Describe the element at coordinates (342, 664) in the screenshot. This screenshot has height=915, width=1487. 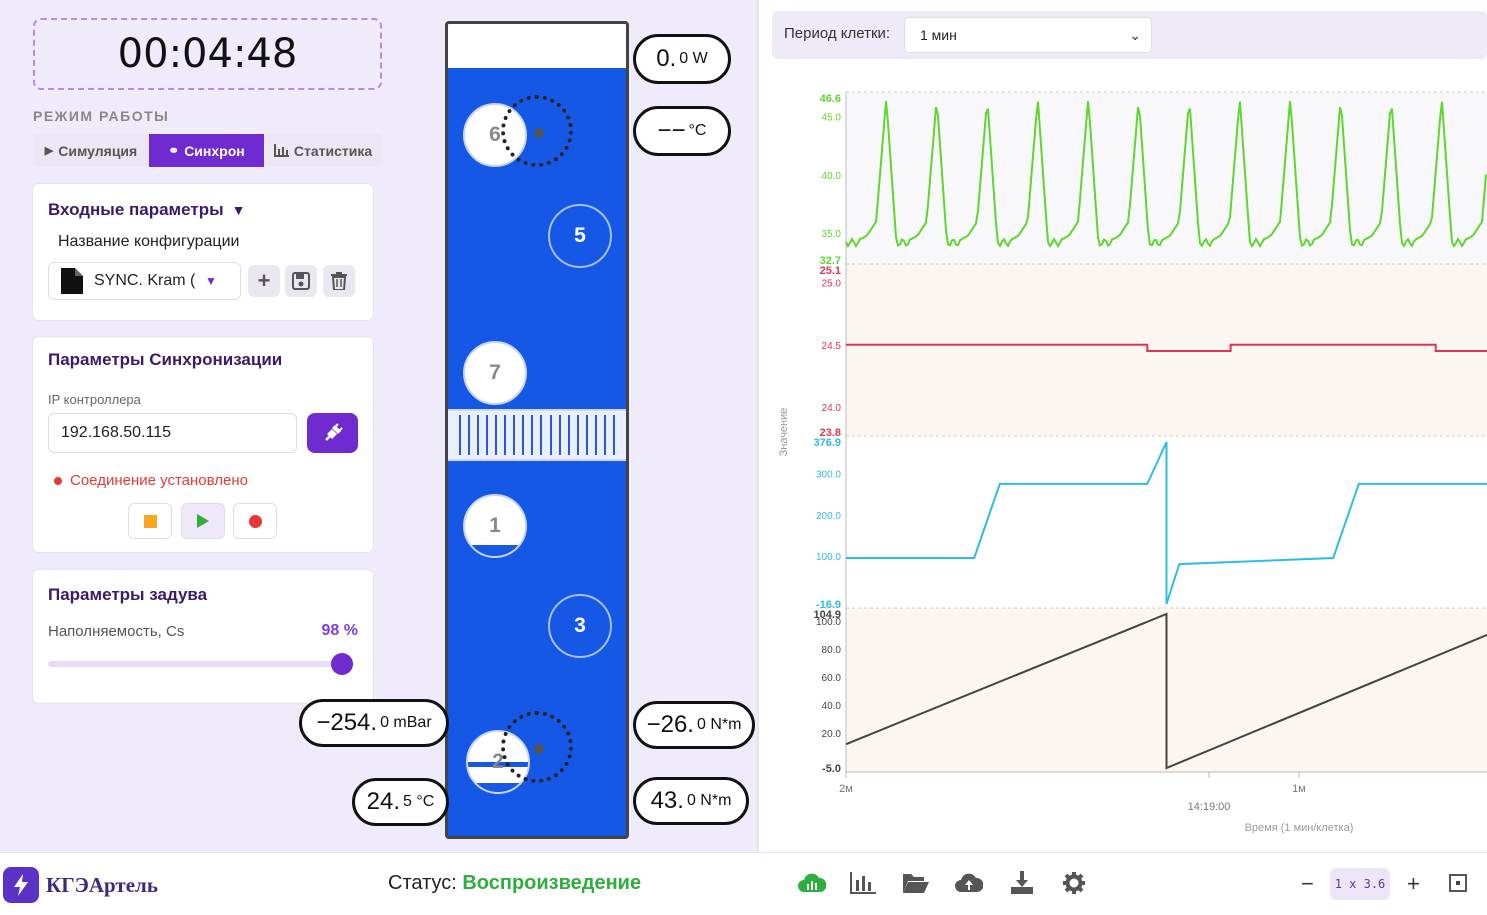
I see `fill-slider-handle` at that location.